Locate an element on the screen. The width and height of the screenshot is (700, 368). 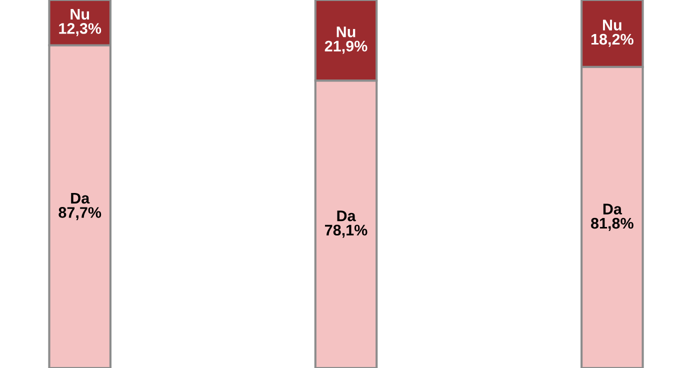
series-label: Nu is located at coordinates (80, 14).